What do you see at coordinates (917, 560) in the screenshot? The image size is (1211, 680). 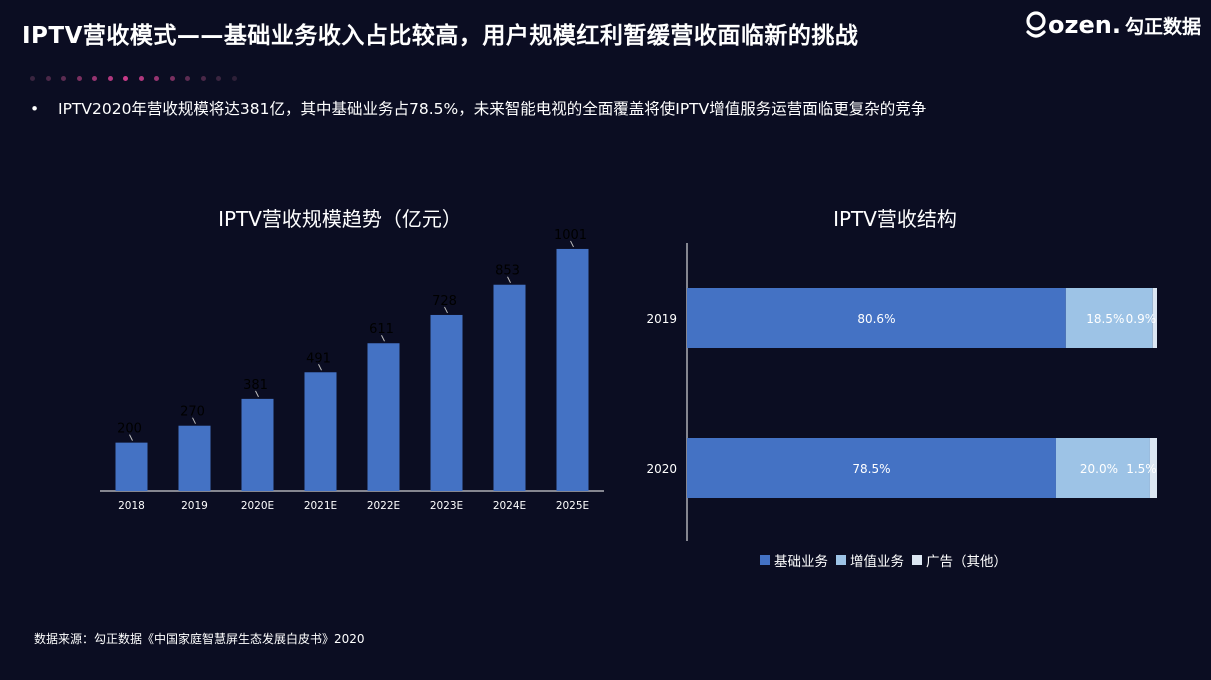 I see `legend-swatch-ads` at bounding box center [917, 560].